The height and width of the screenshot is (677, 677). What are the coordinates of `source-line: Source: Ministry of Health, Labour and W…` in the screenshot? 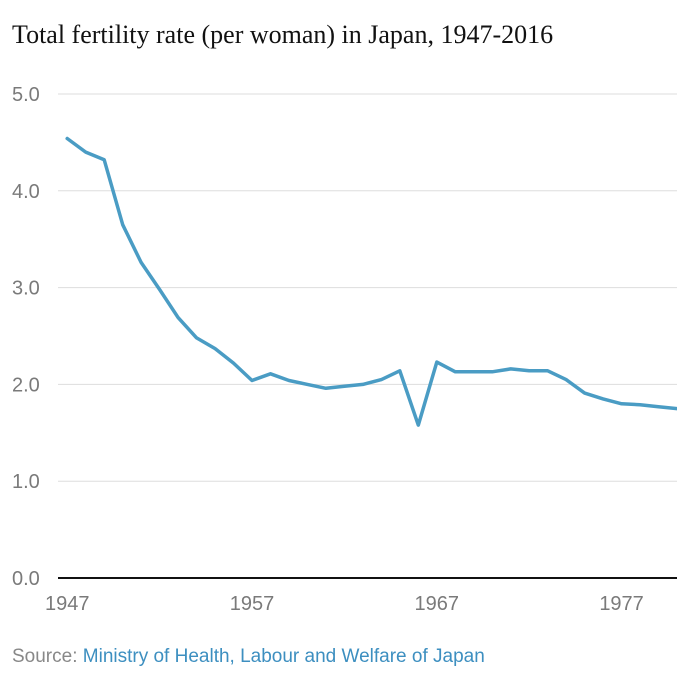 It's located at (248, 657).